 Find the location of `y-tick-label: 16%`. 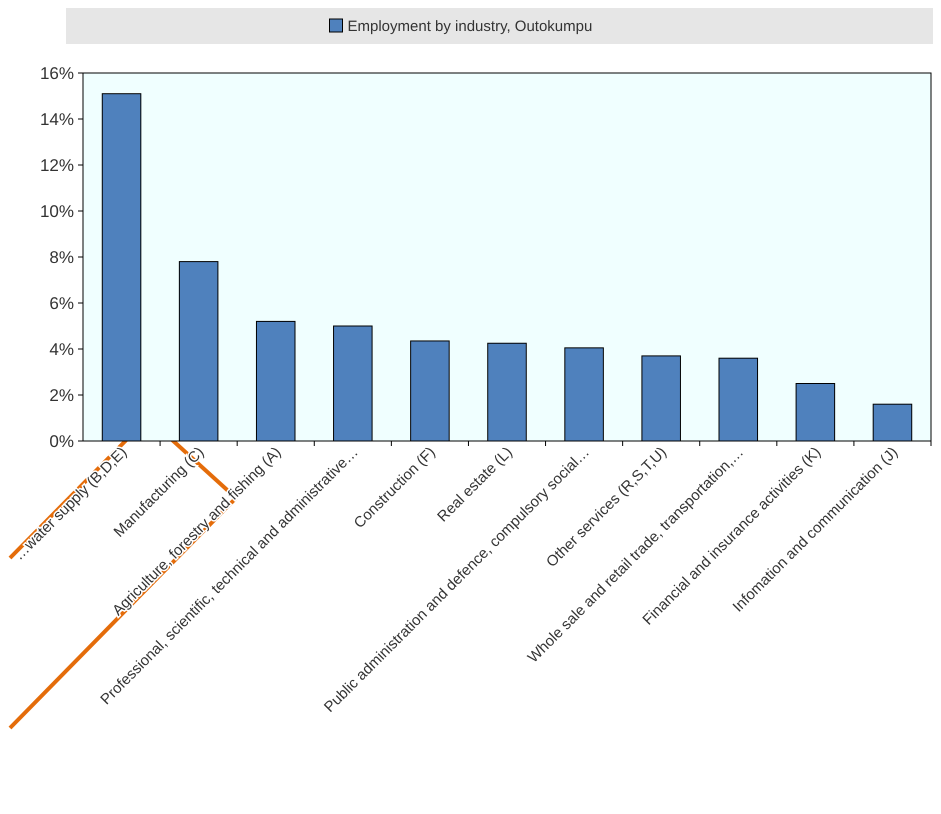

y-tick-label: 16% is located at coordinates (57, 73).